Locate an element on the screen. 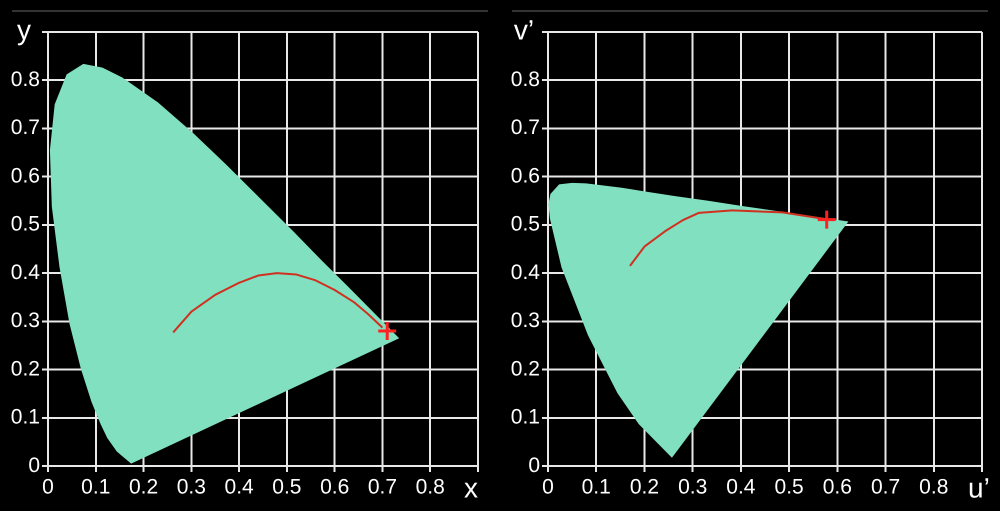  x-axis-title: u’ is located at coordinates (979, 488).